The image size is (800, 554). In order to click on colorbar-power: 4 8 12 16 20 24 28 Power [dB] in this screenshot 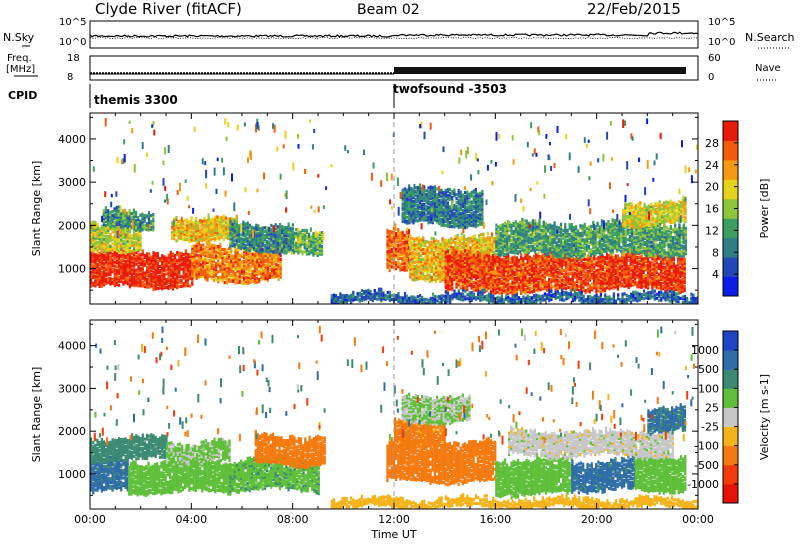, I will do `click(738, 208)`.